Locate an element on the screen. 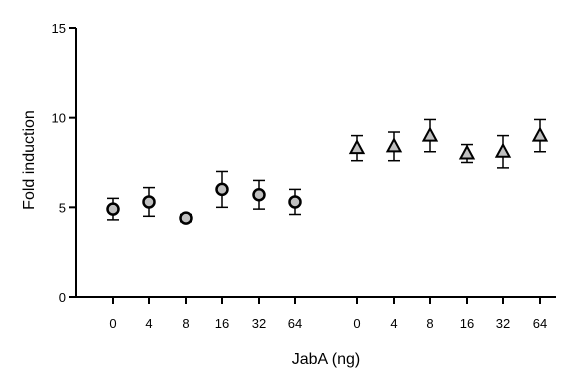  y-tick-label: 0 is located at coordinates (62, 297).